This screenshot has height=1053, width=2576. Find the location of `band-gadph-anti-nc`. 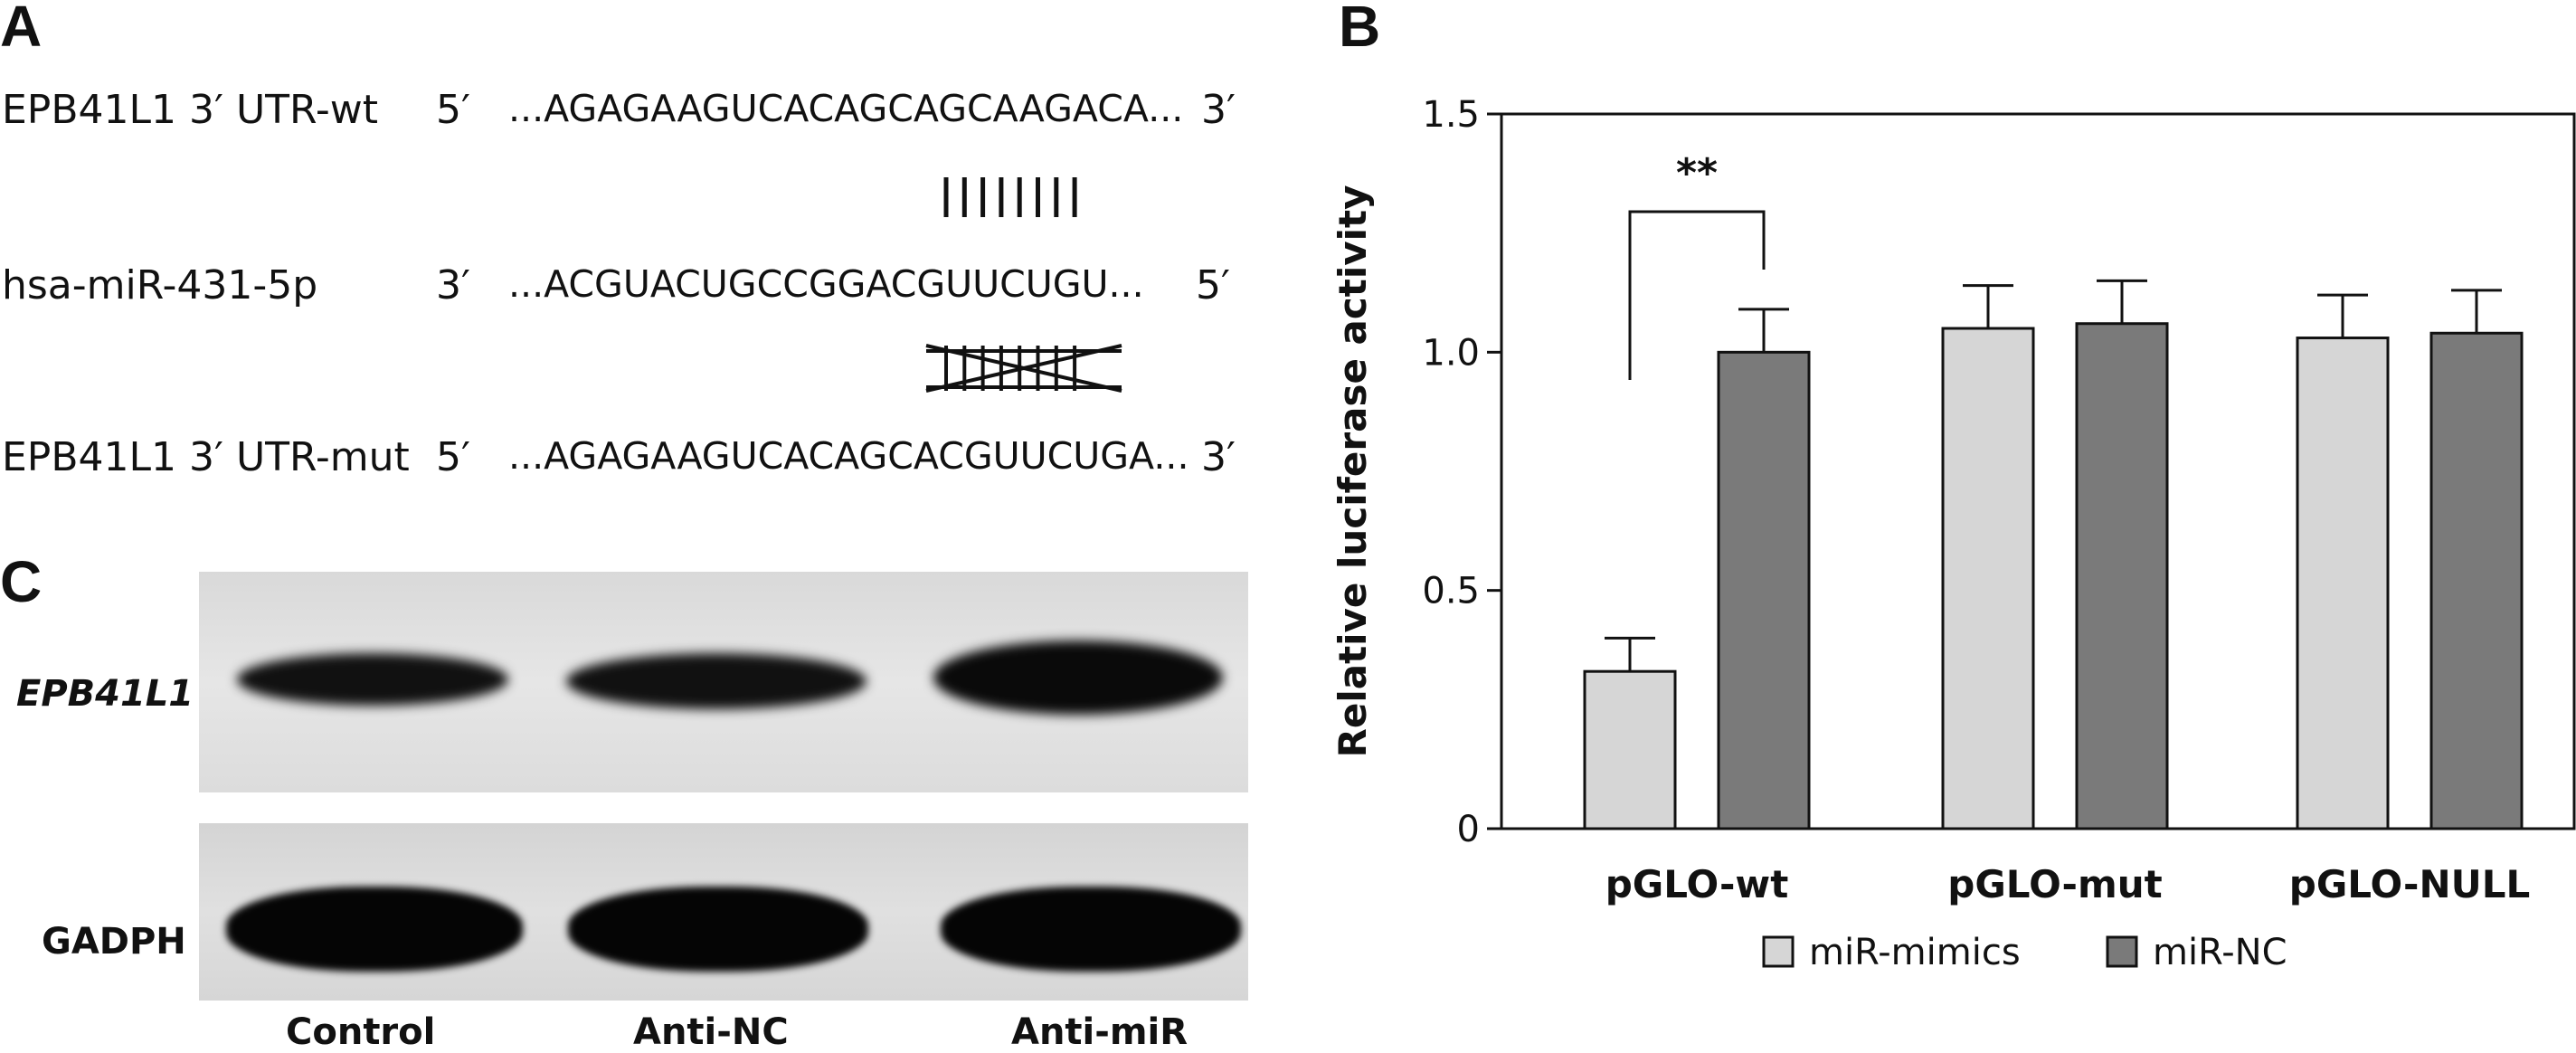

band-gadph-anti-nc is located at coordinates (718, 929).